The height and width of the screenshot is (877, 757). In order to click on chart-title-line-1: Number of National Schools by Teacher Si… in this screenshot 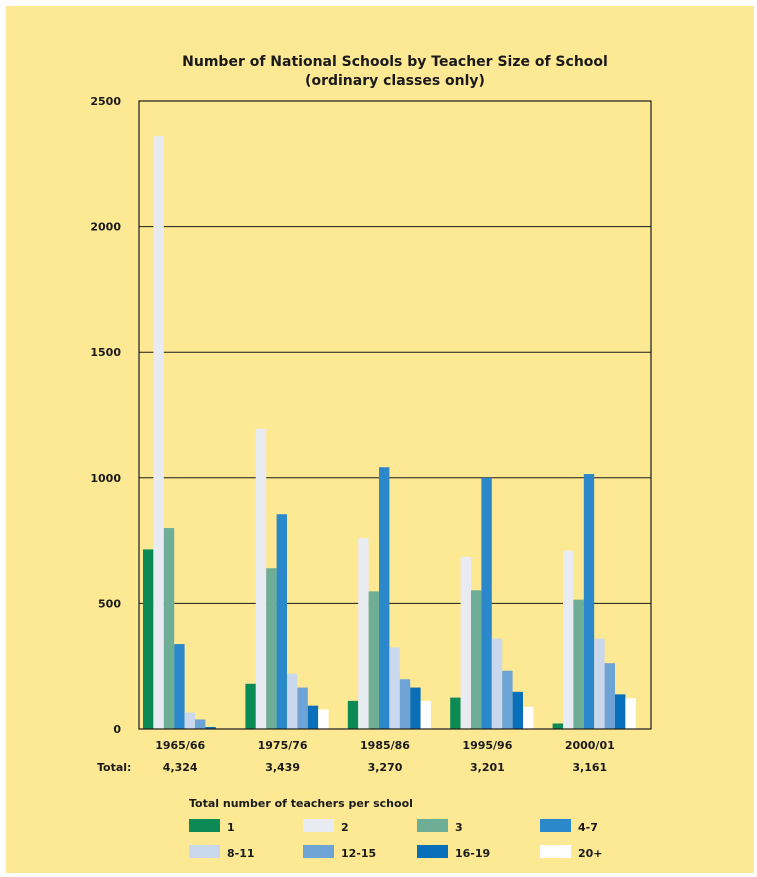, I will do `click(395, 62)`.